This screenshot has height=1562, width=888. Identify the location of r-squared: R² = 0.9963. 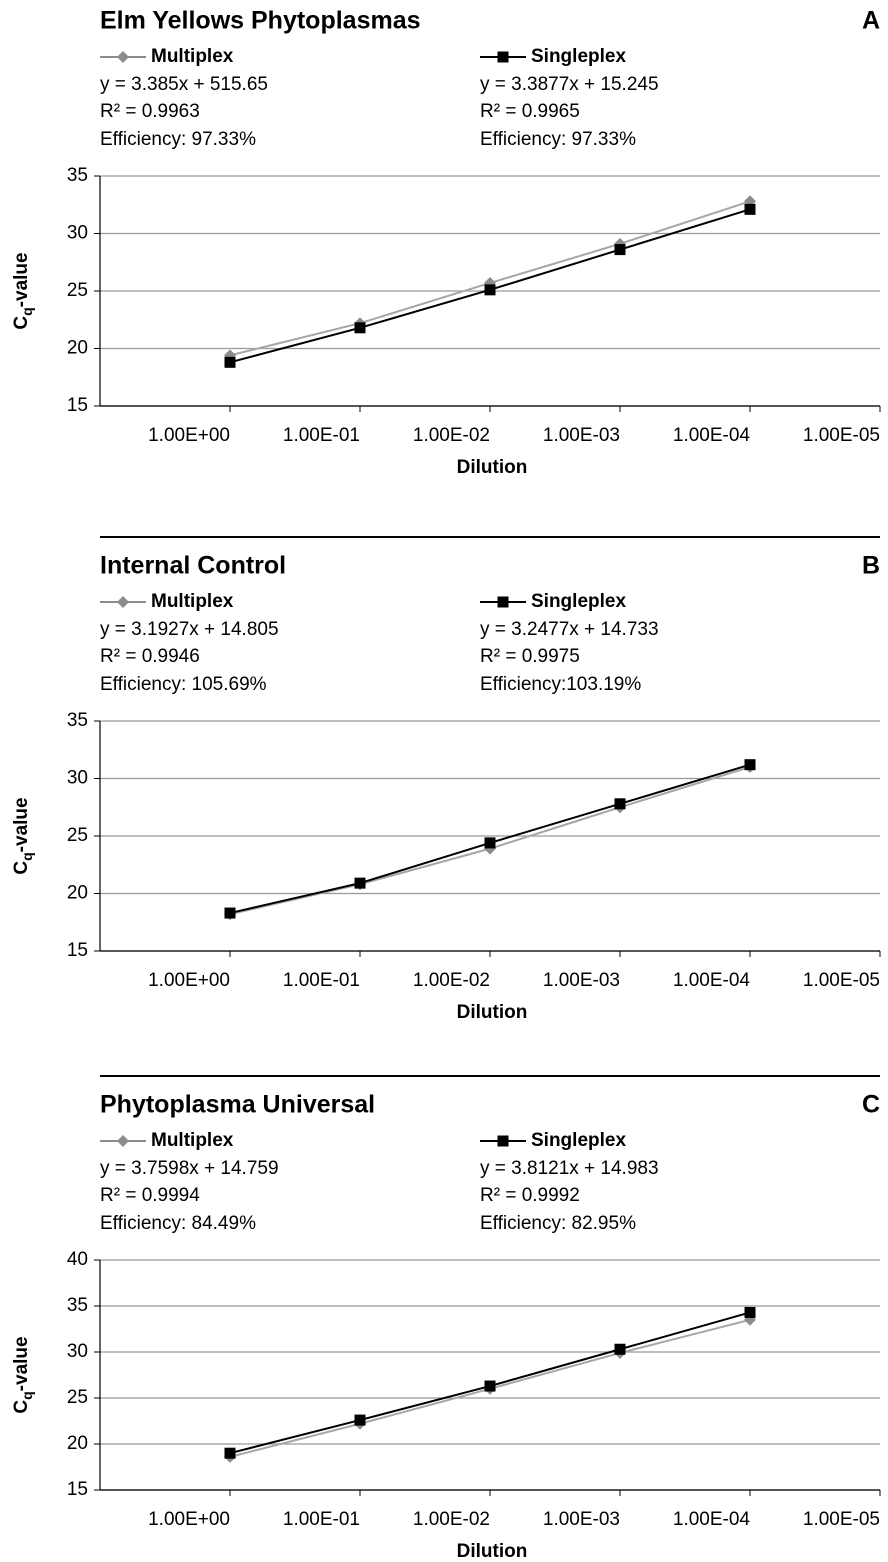
(150, 111).